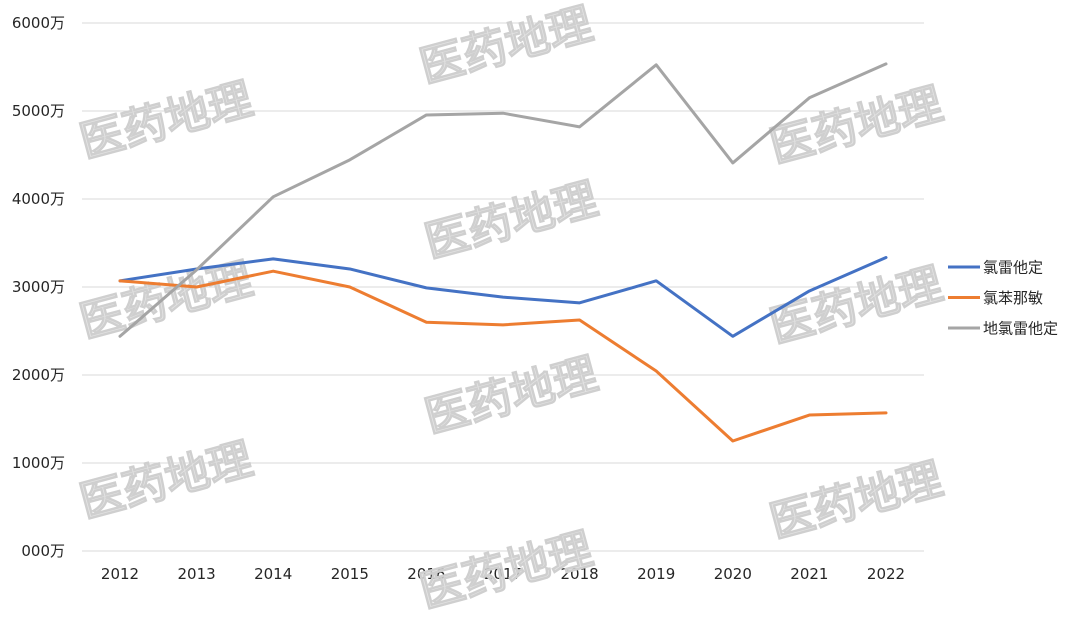  I want to click on y-tick-label: 6000万, so click(38, 23).